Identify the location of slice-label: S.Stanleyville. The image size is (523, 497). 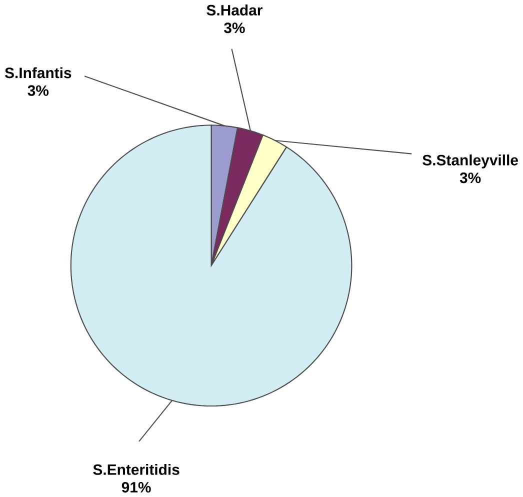
(470, 161).